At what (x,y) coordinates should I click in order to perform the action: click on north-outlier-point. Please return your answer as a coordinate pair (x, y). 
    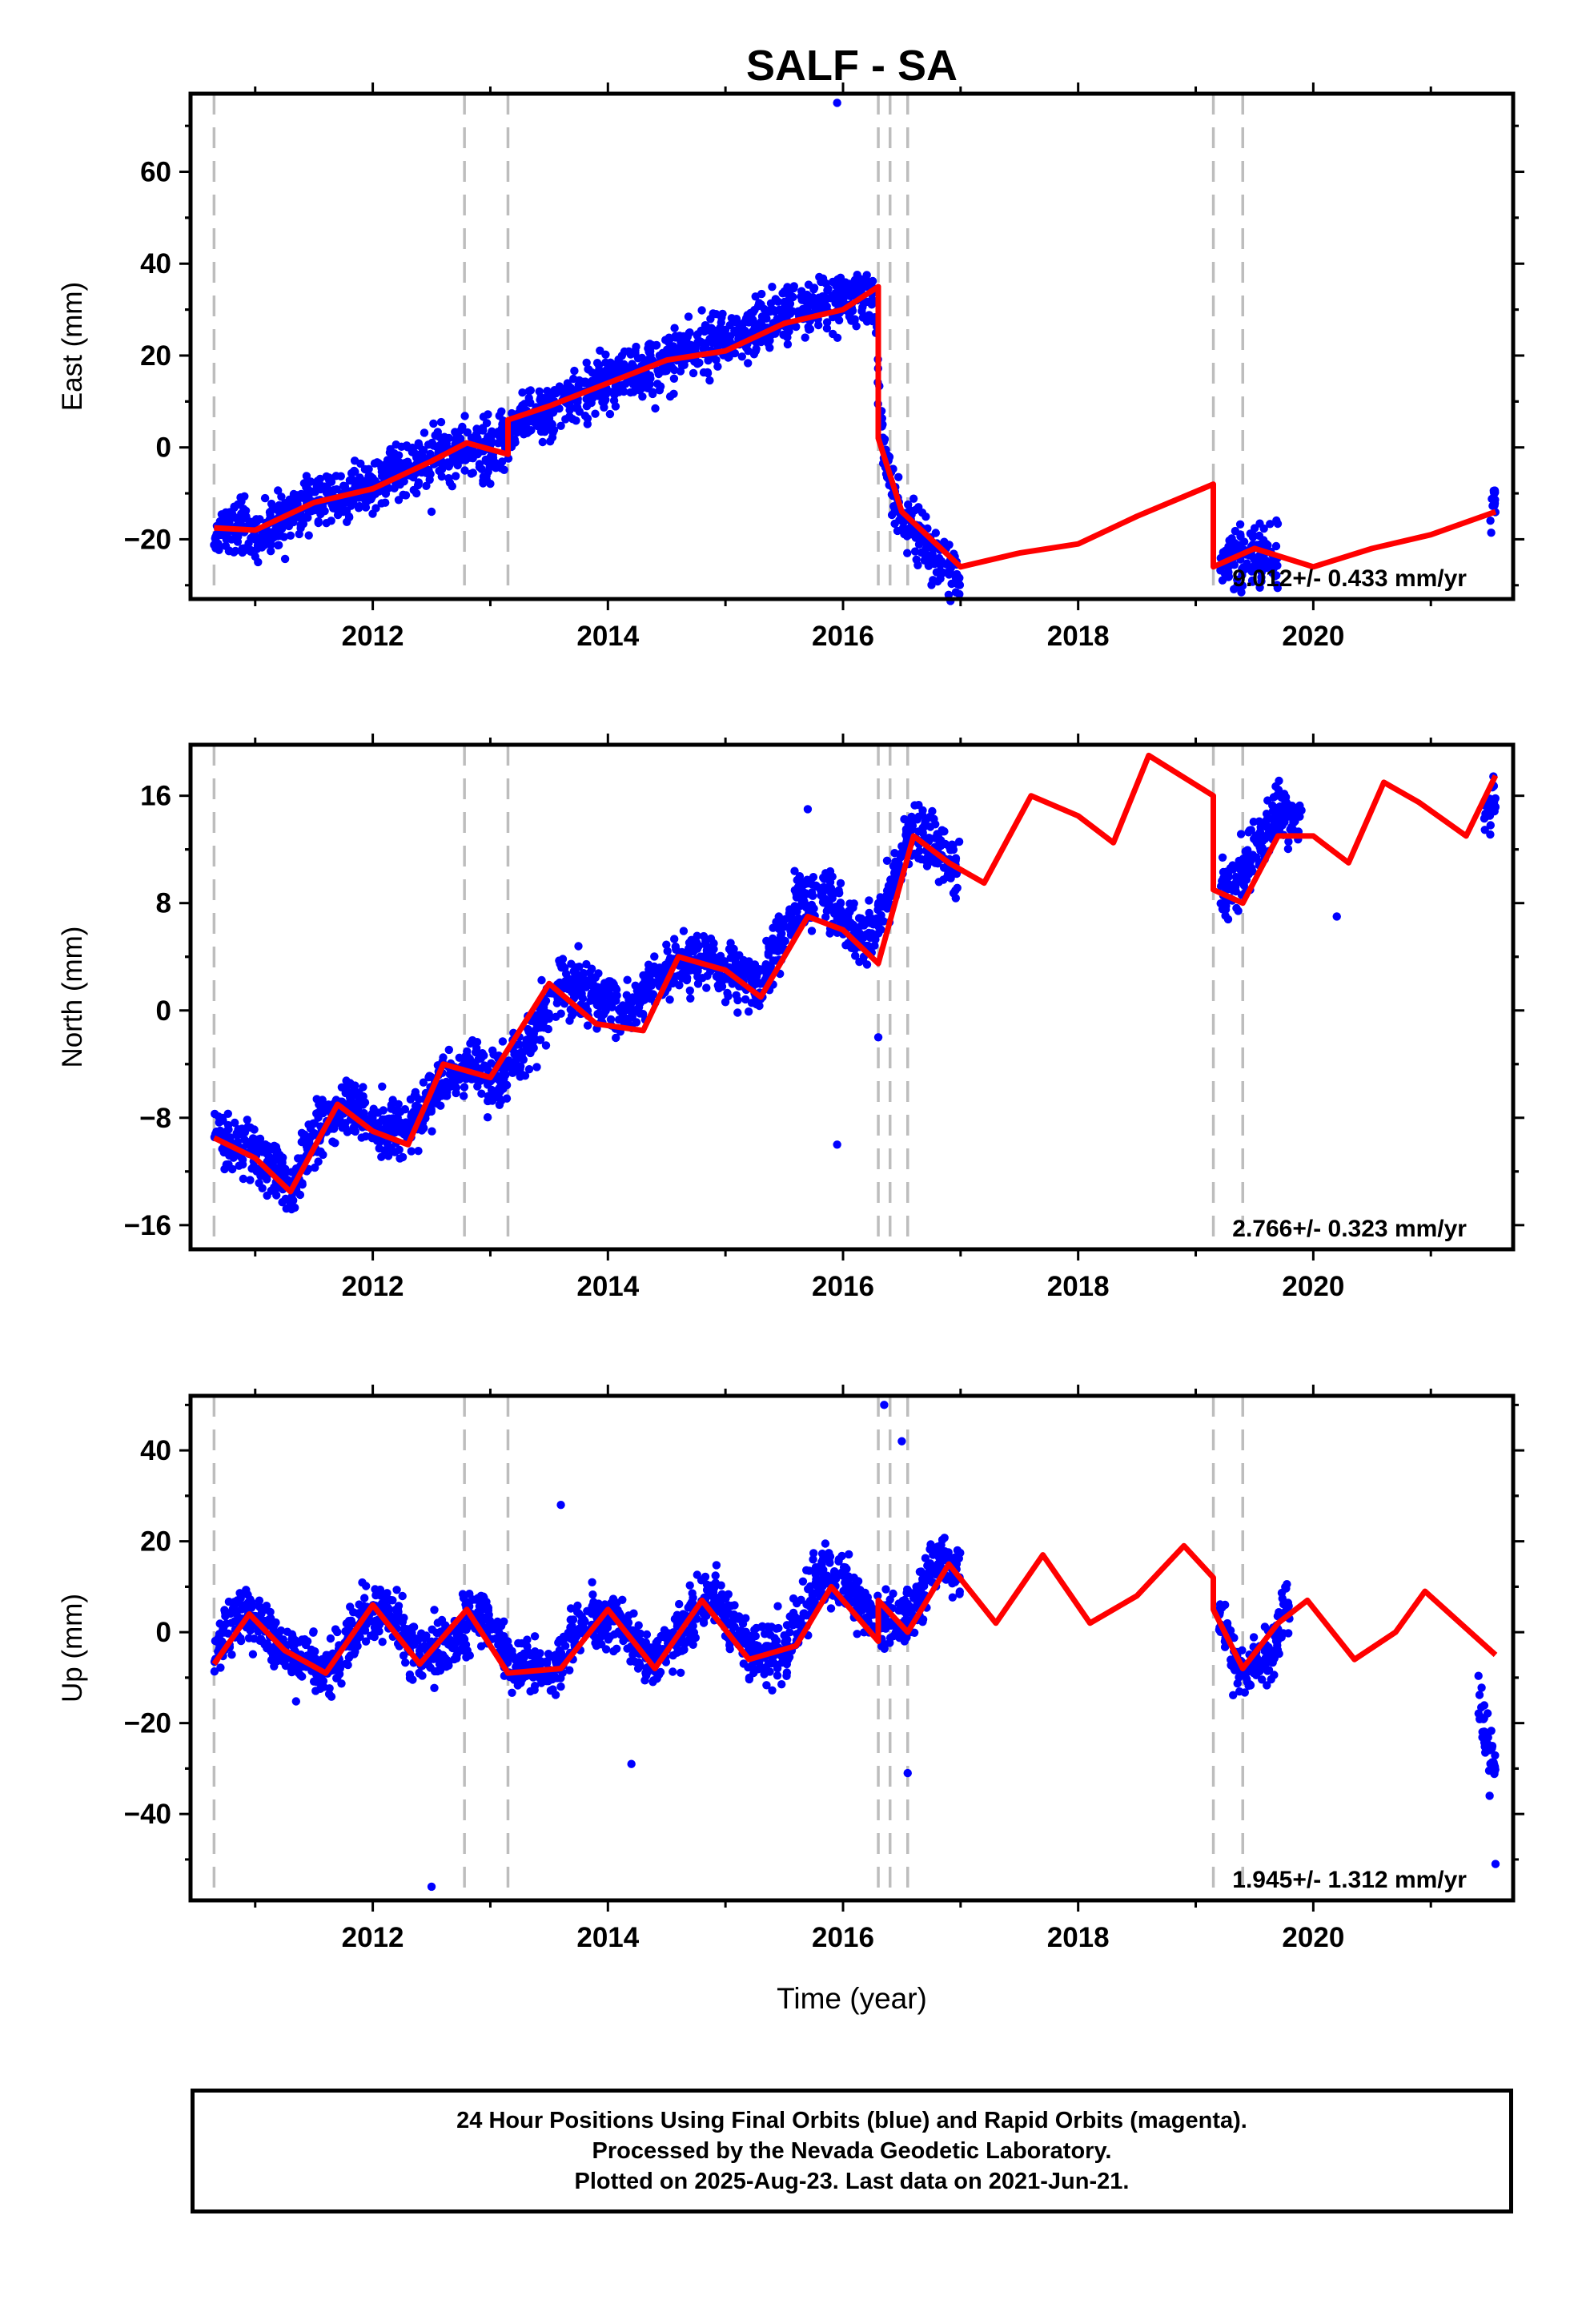
    Looking at the image, I should click on (1336, 917).